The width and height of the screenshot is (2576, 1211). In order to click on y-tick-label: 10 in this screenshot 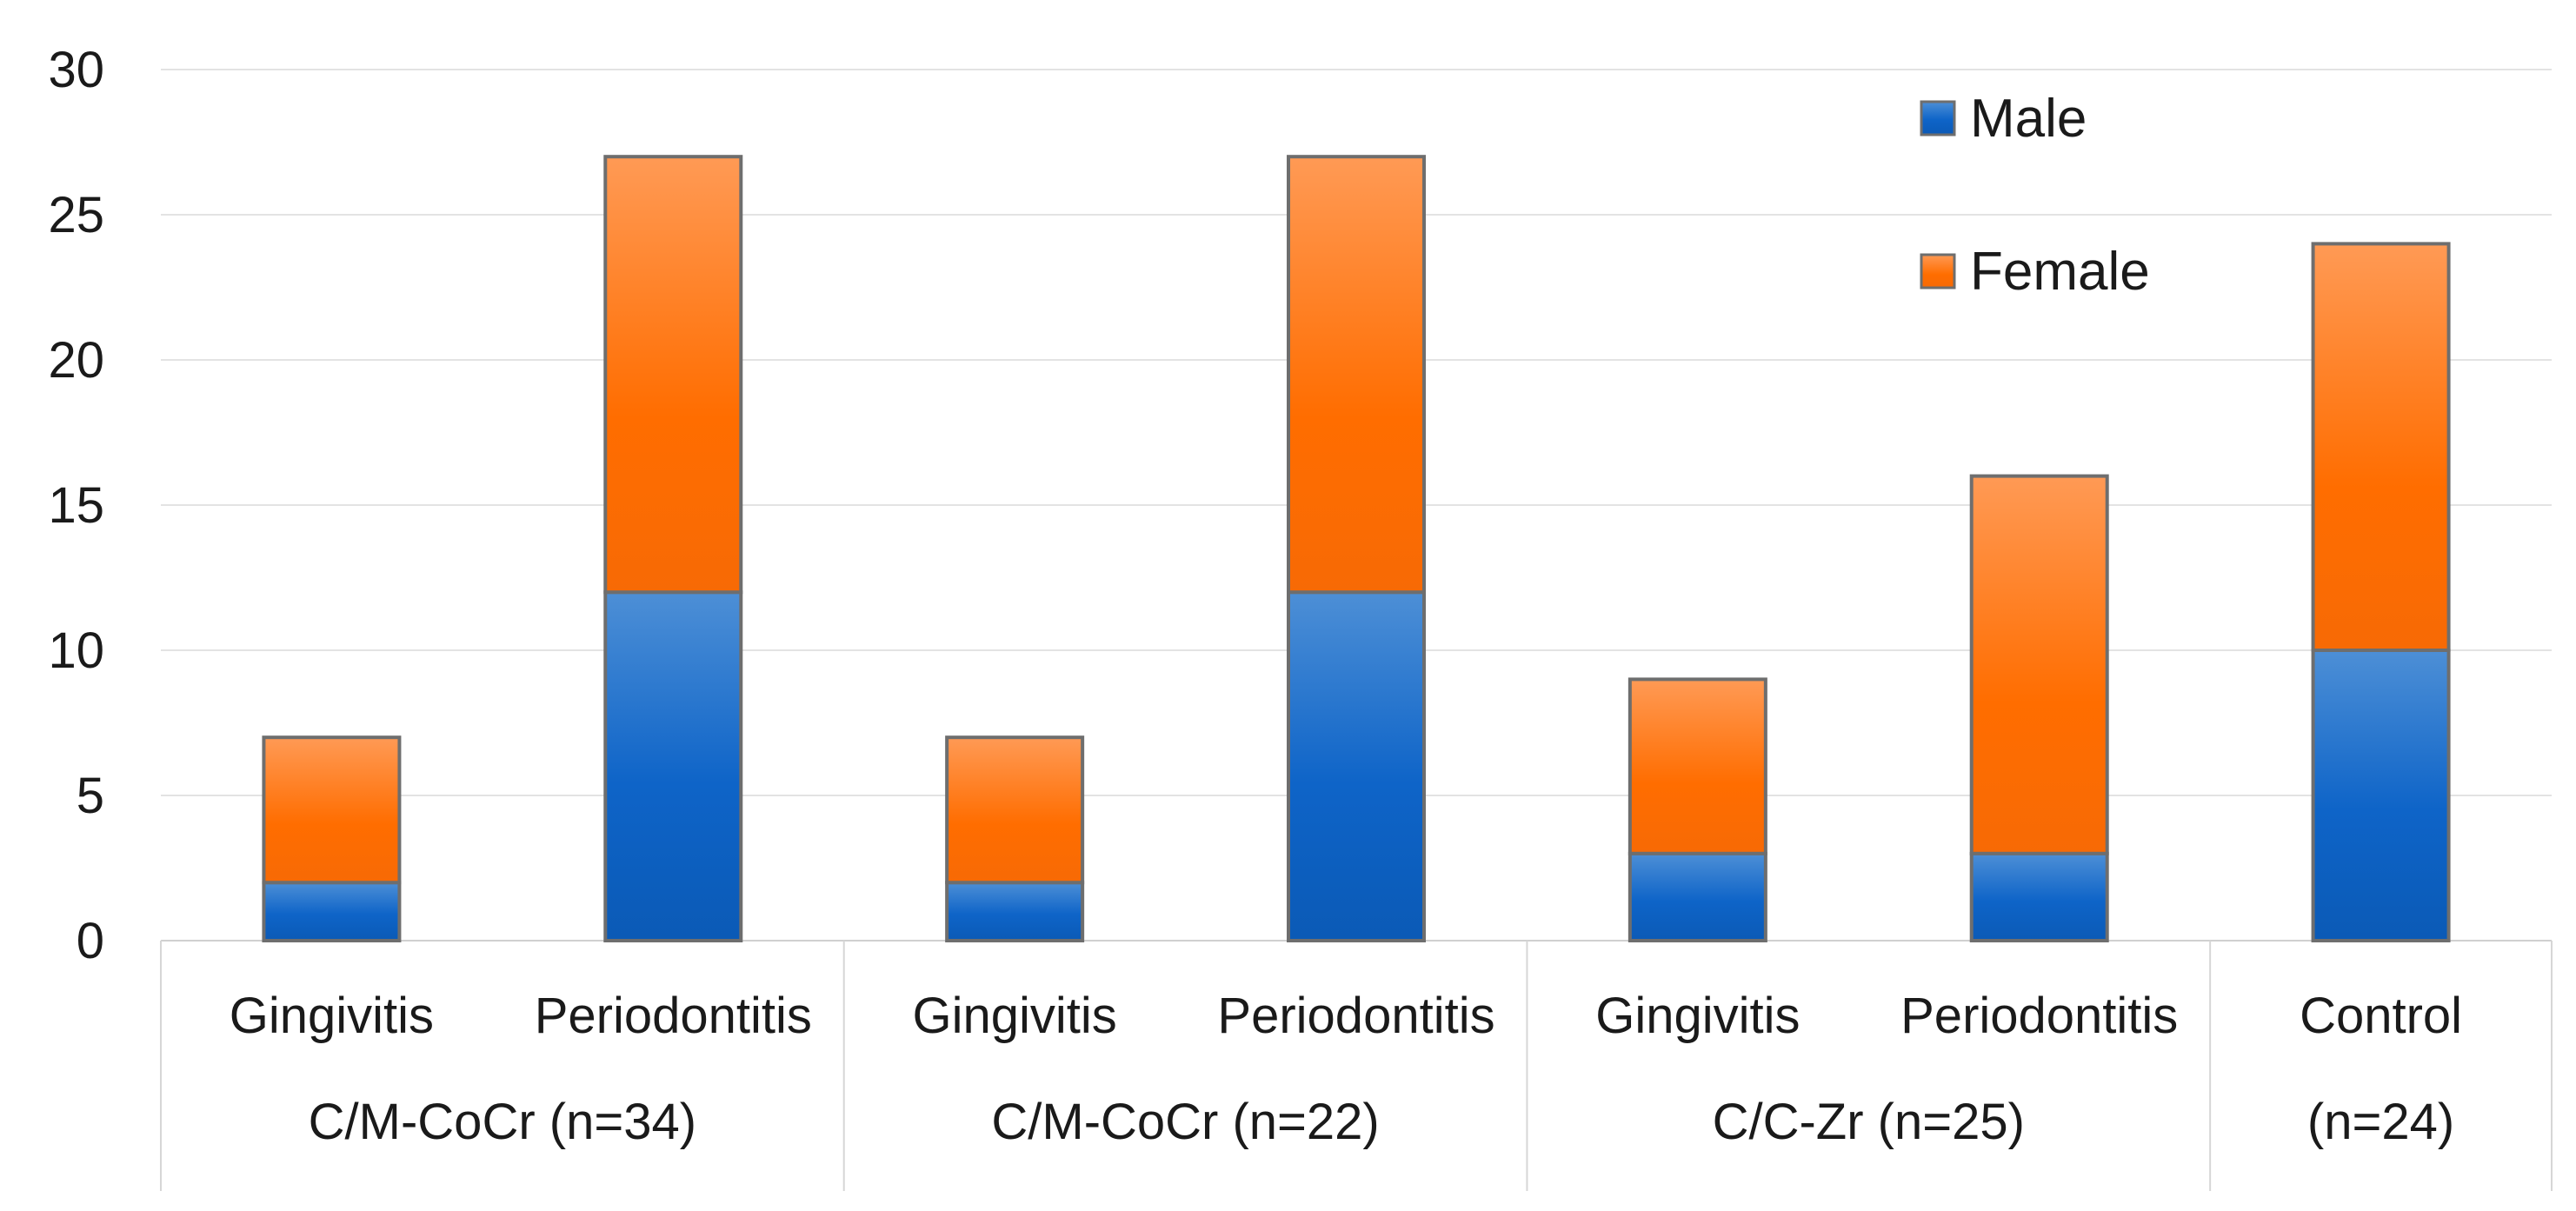, I will do `click(76, 650)`.